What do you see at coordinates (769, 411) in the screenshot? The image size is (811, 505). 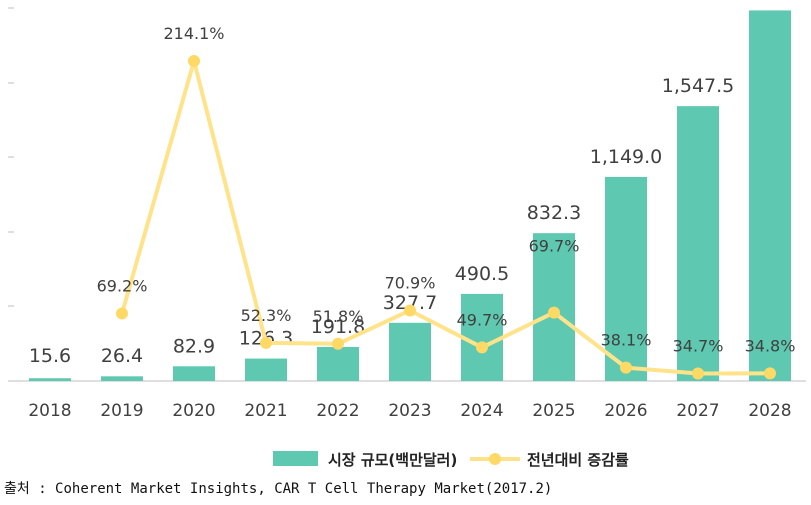 I see `x-tick-label: 2028` at bounding box center [769, 411].